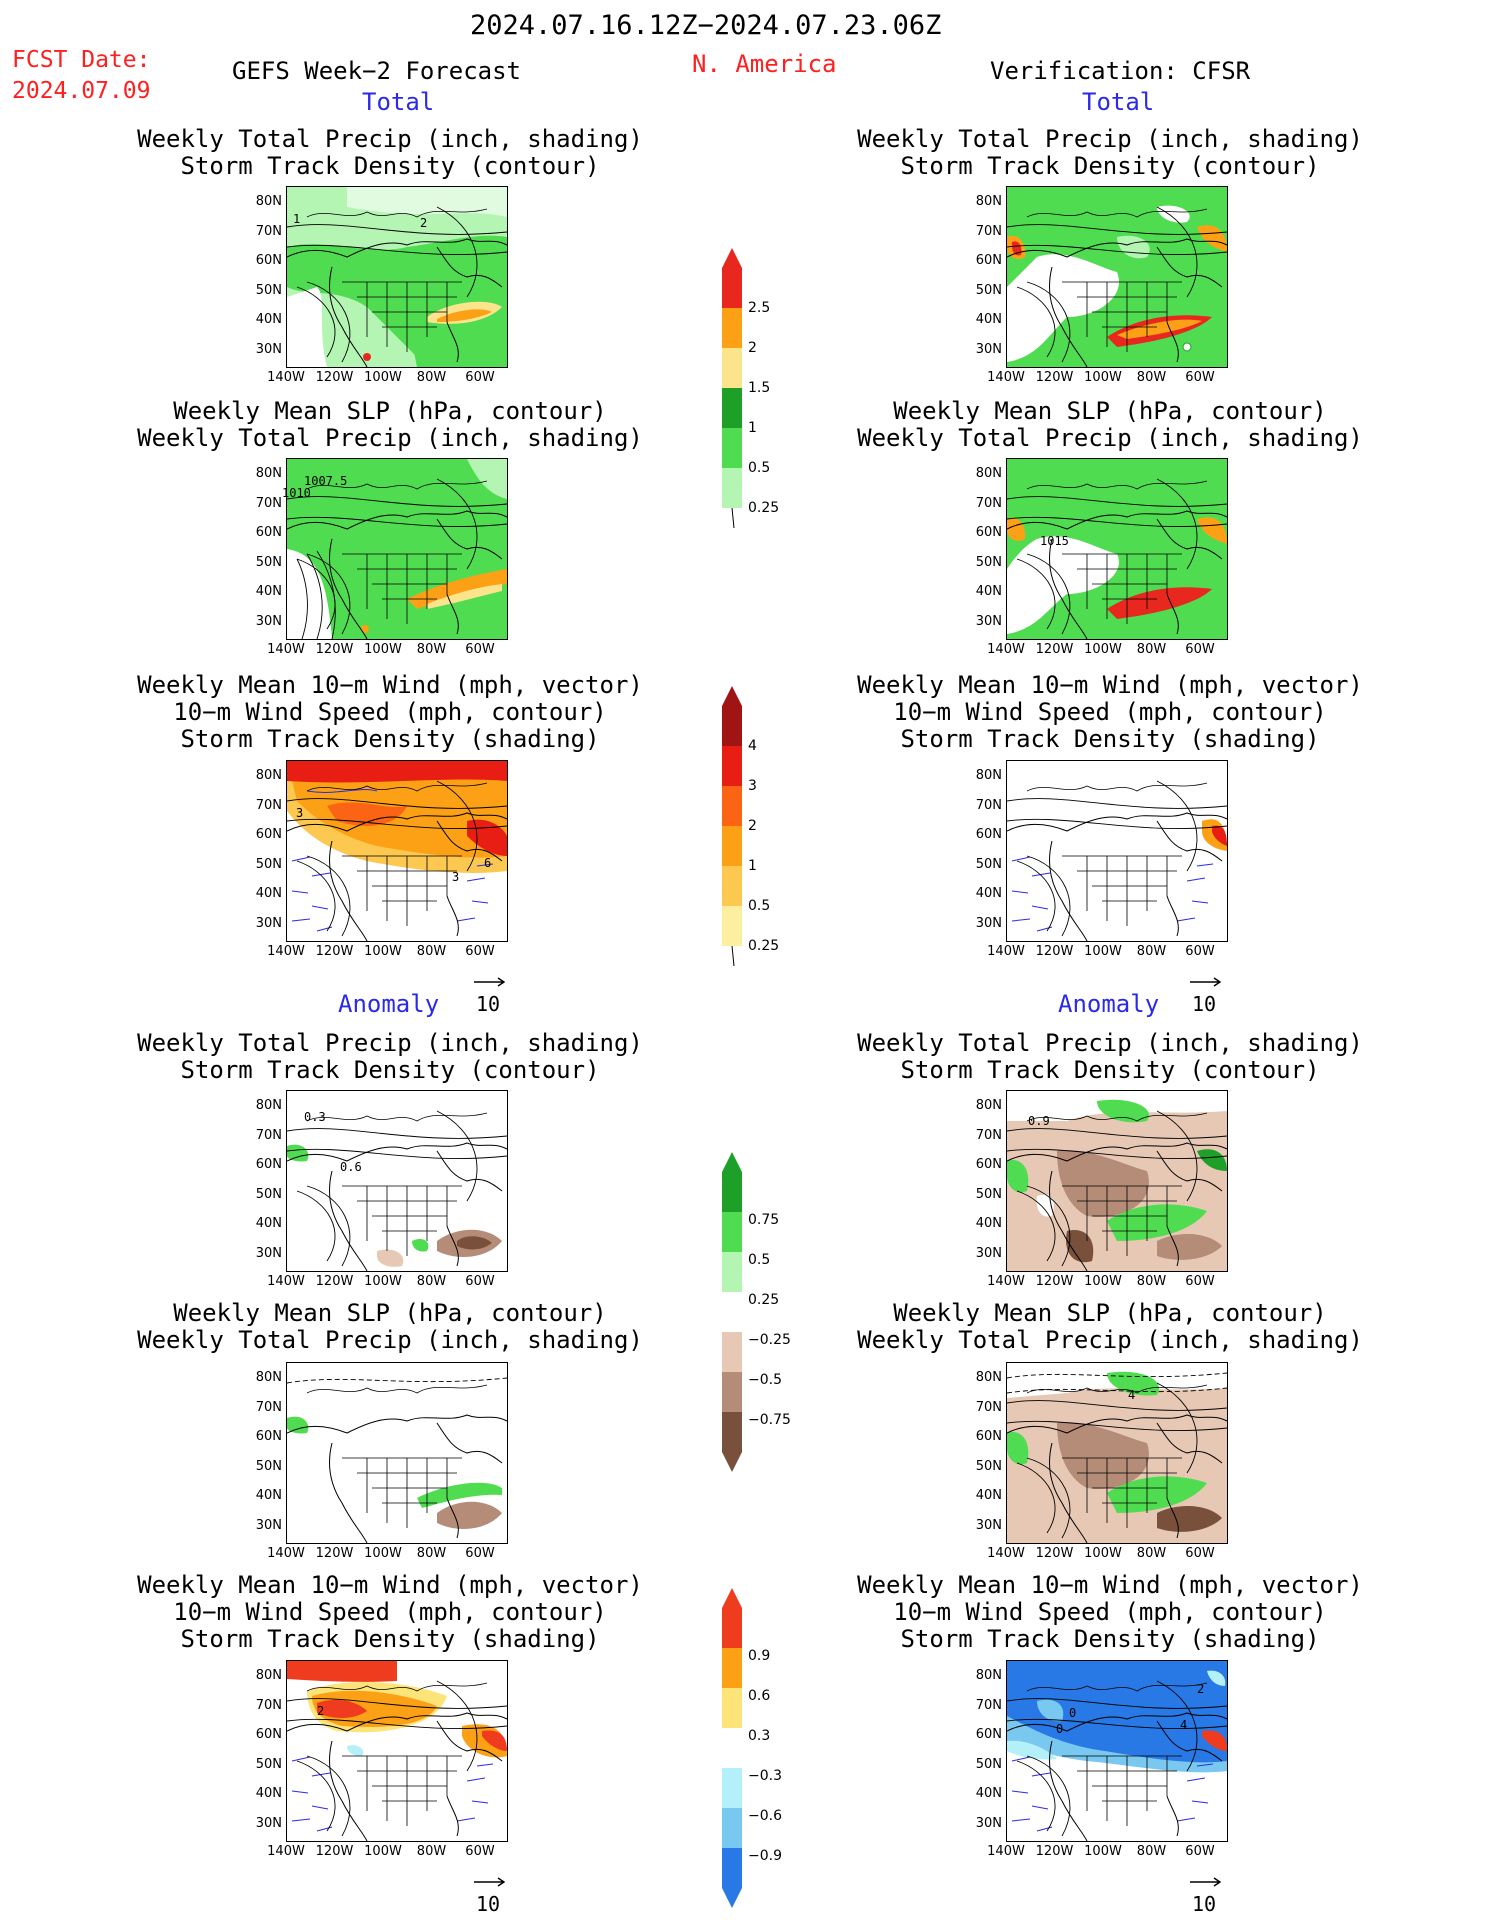  What do you see at coordinates (390, 411) in the screenshot?
I see `fc-total-slp-title-1: Weekly Mean SLP (hPa, contour)` at bounding box center [390, 411].